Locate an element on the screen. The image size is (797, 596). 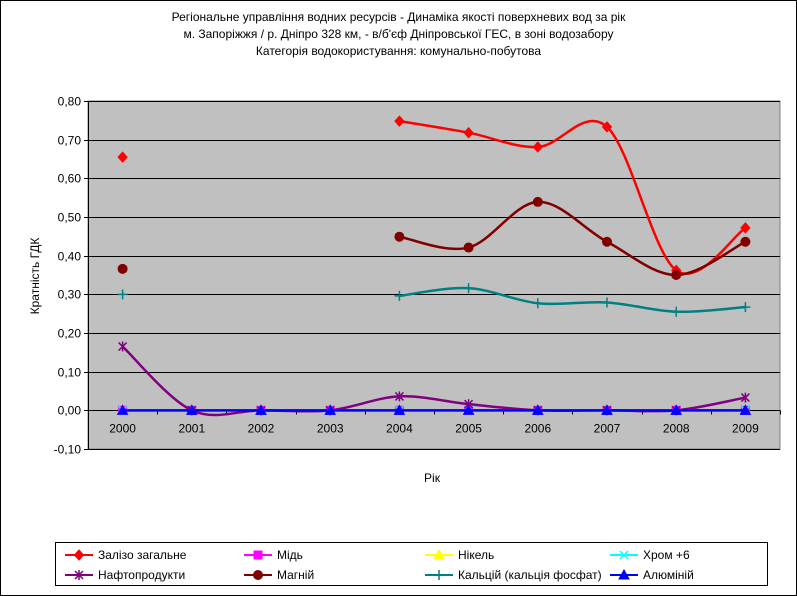
x-tick-label: 2002 is located at coordinates (261, 429).